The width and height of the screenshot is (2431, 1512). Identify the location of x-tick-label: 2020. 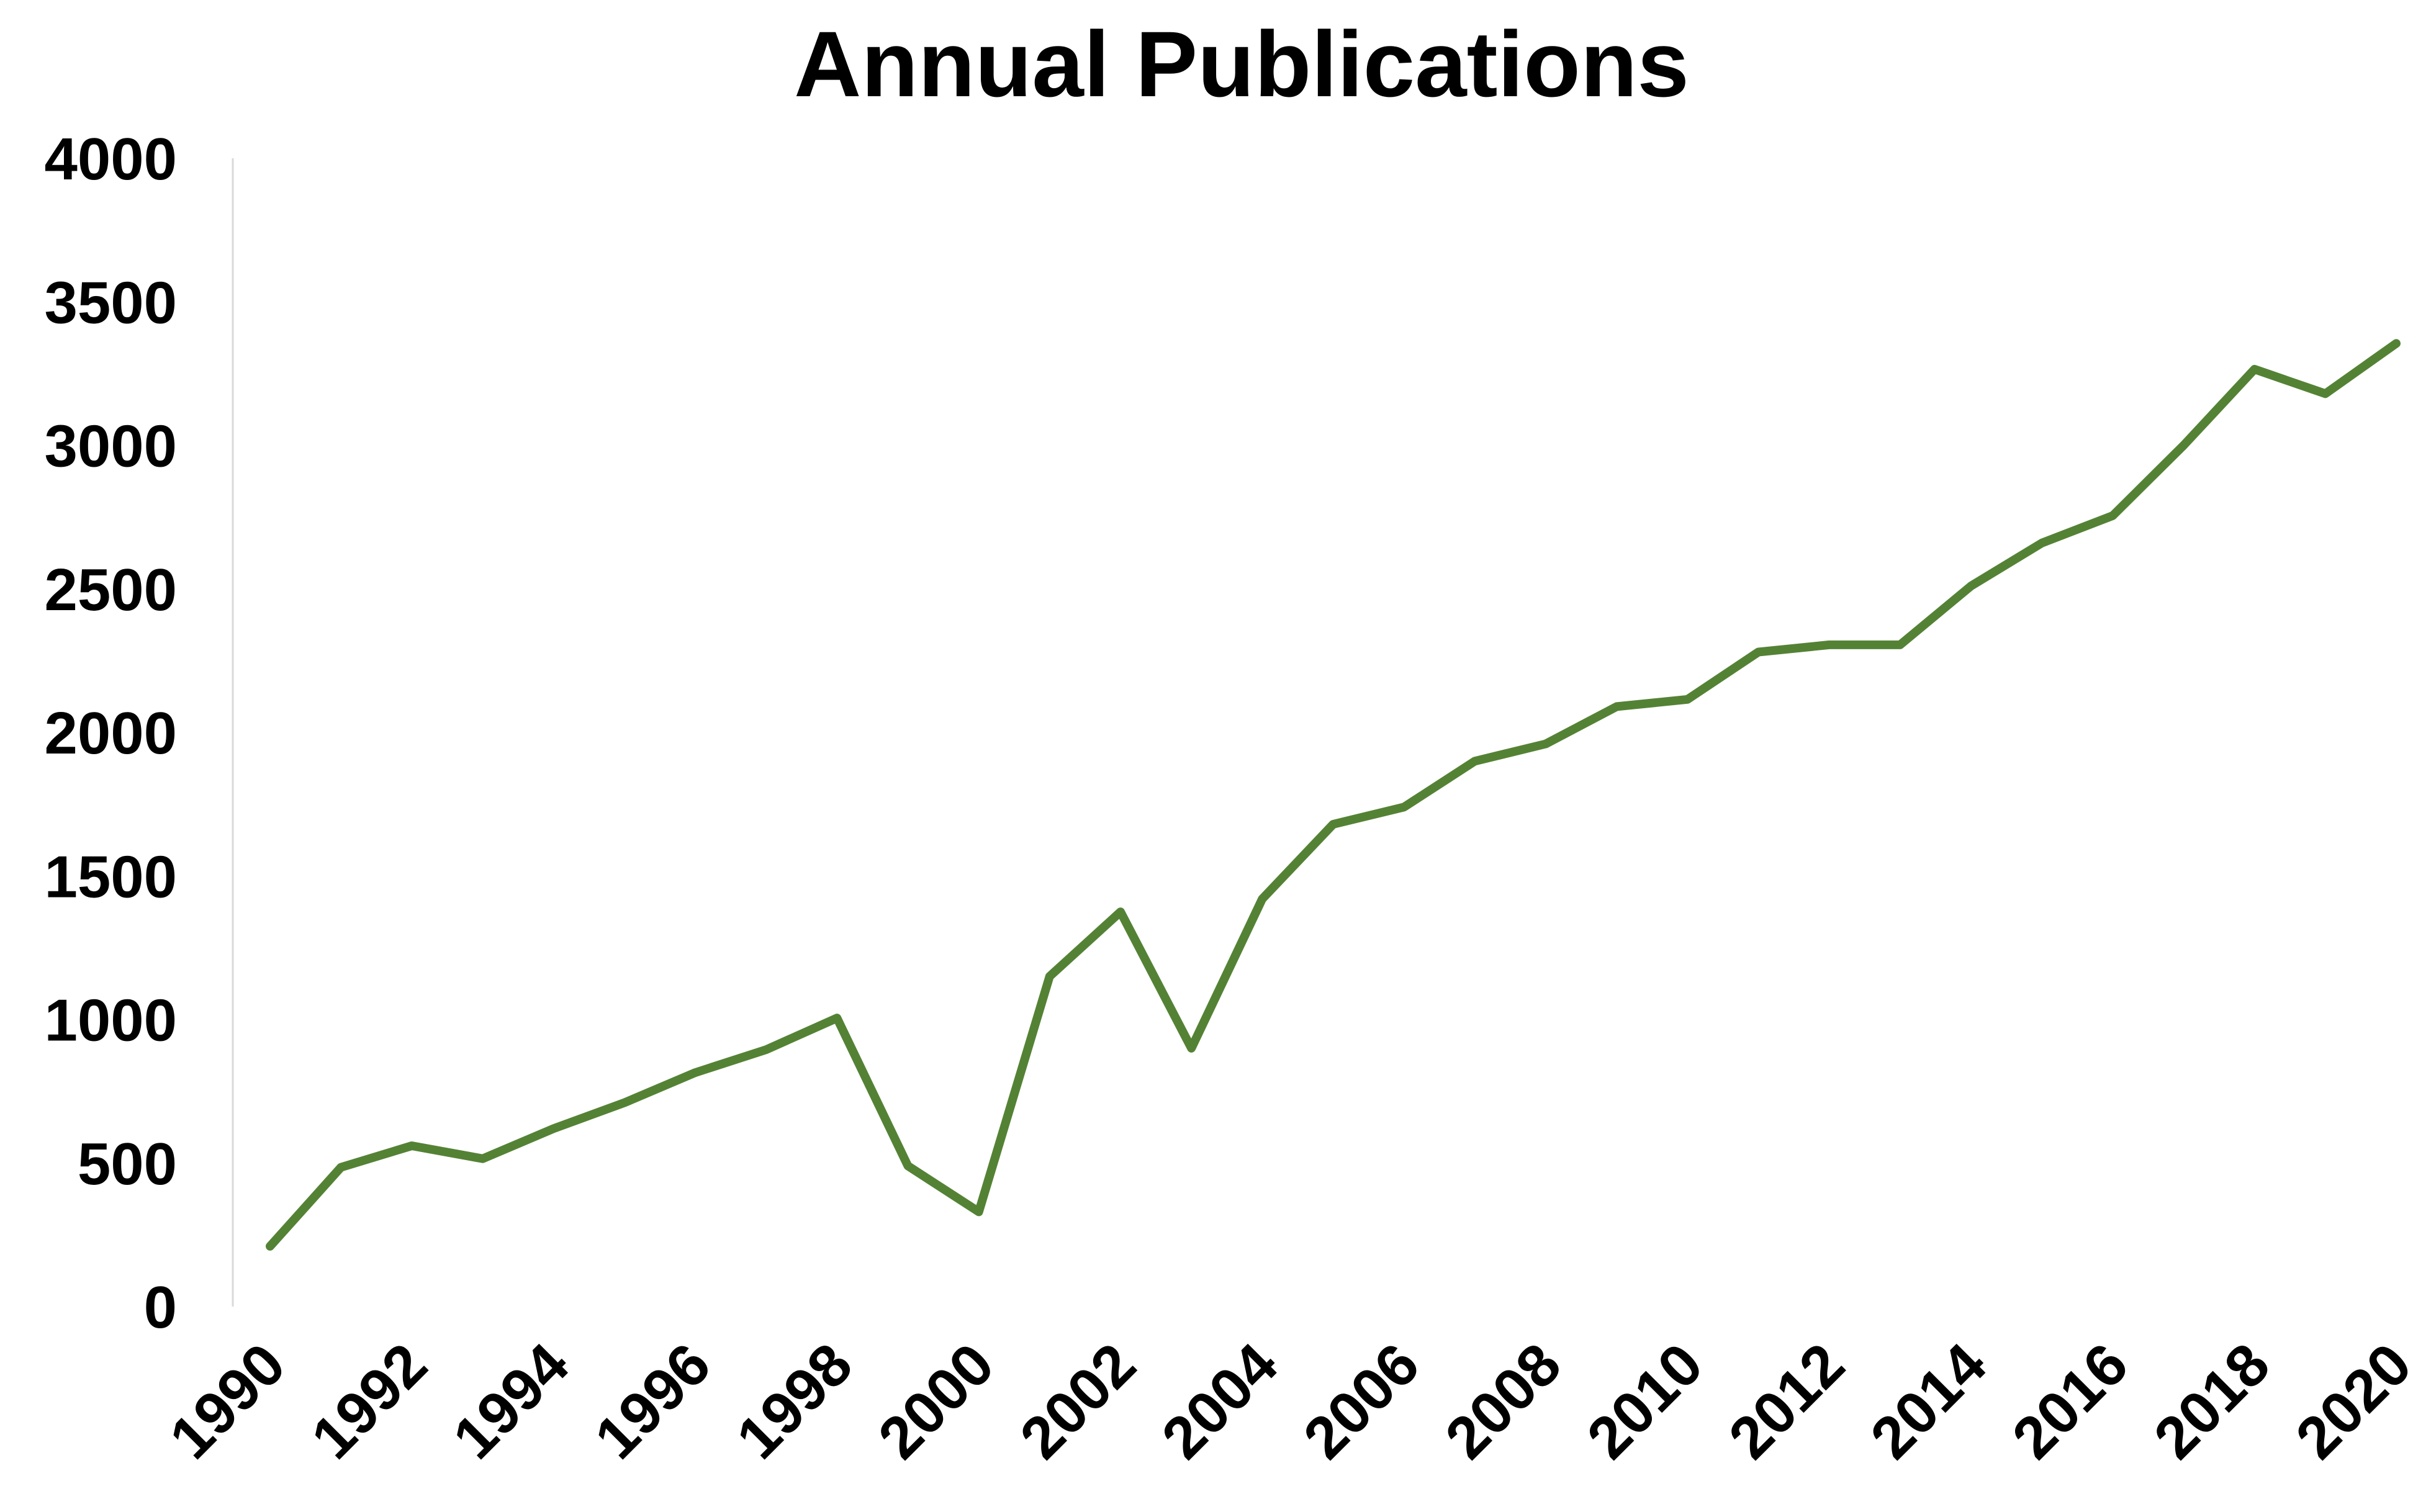
(2353, 1401).